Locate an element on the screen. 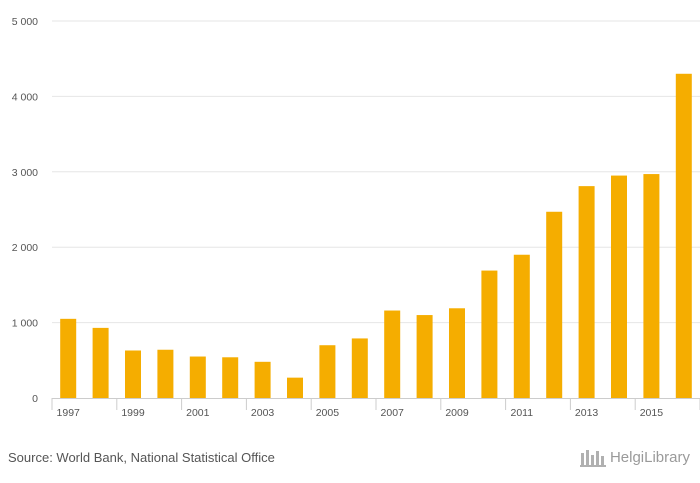  y-tick-label: 1 000 is located at coordinates (25, 324).